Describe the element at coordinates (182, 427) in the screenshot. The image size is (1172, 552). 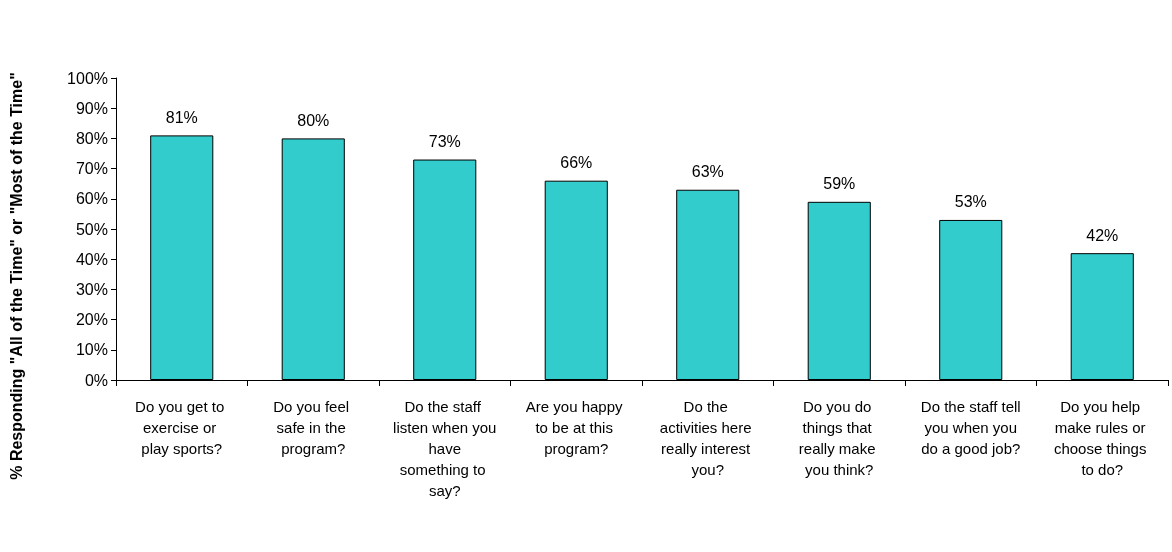
I see `x-tick-label: Do you get to exercise or play sports?` at that location.